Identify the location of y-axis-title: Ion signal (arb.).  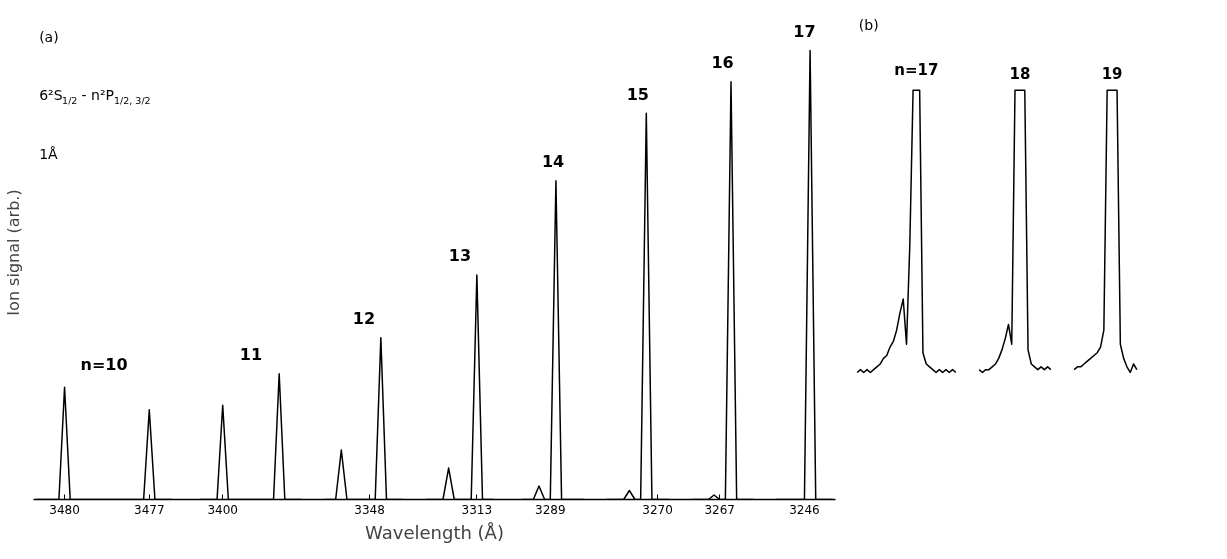
(13, 252).